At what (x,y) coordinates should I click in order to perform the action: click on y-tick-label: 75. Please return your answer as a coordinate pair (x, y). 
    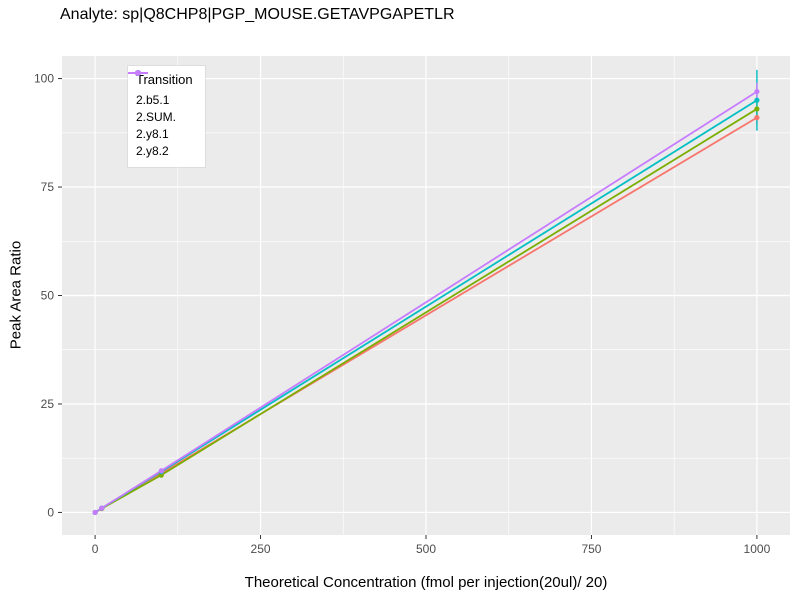
    Looking at the image, I should click on (48, 187).